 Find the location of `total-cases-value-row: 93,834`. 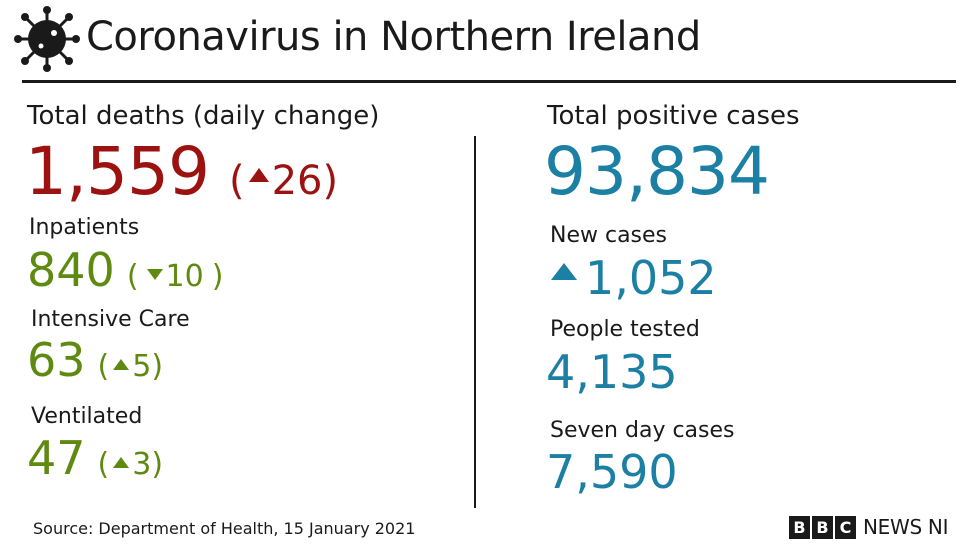

total-cases-value-row: 93,834 is located at coordinates (657, 171).